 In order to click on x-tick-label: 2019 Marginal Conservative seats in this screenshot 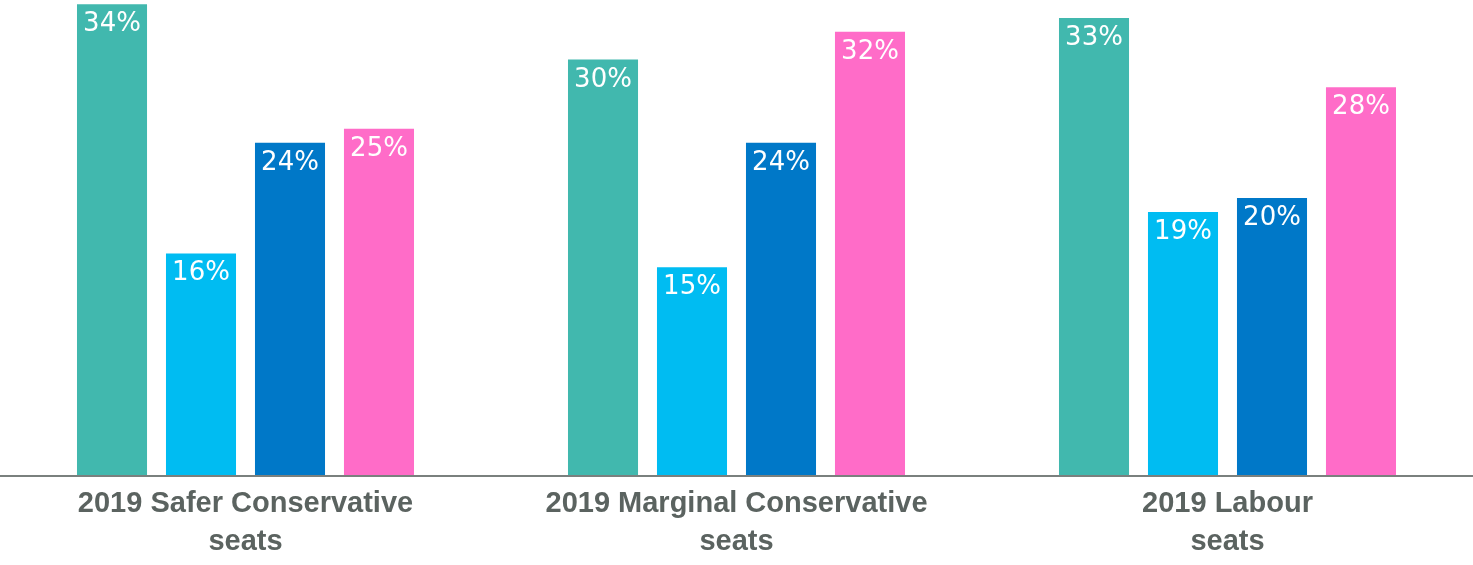, I will do `click(736, 520)`.